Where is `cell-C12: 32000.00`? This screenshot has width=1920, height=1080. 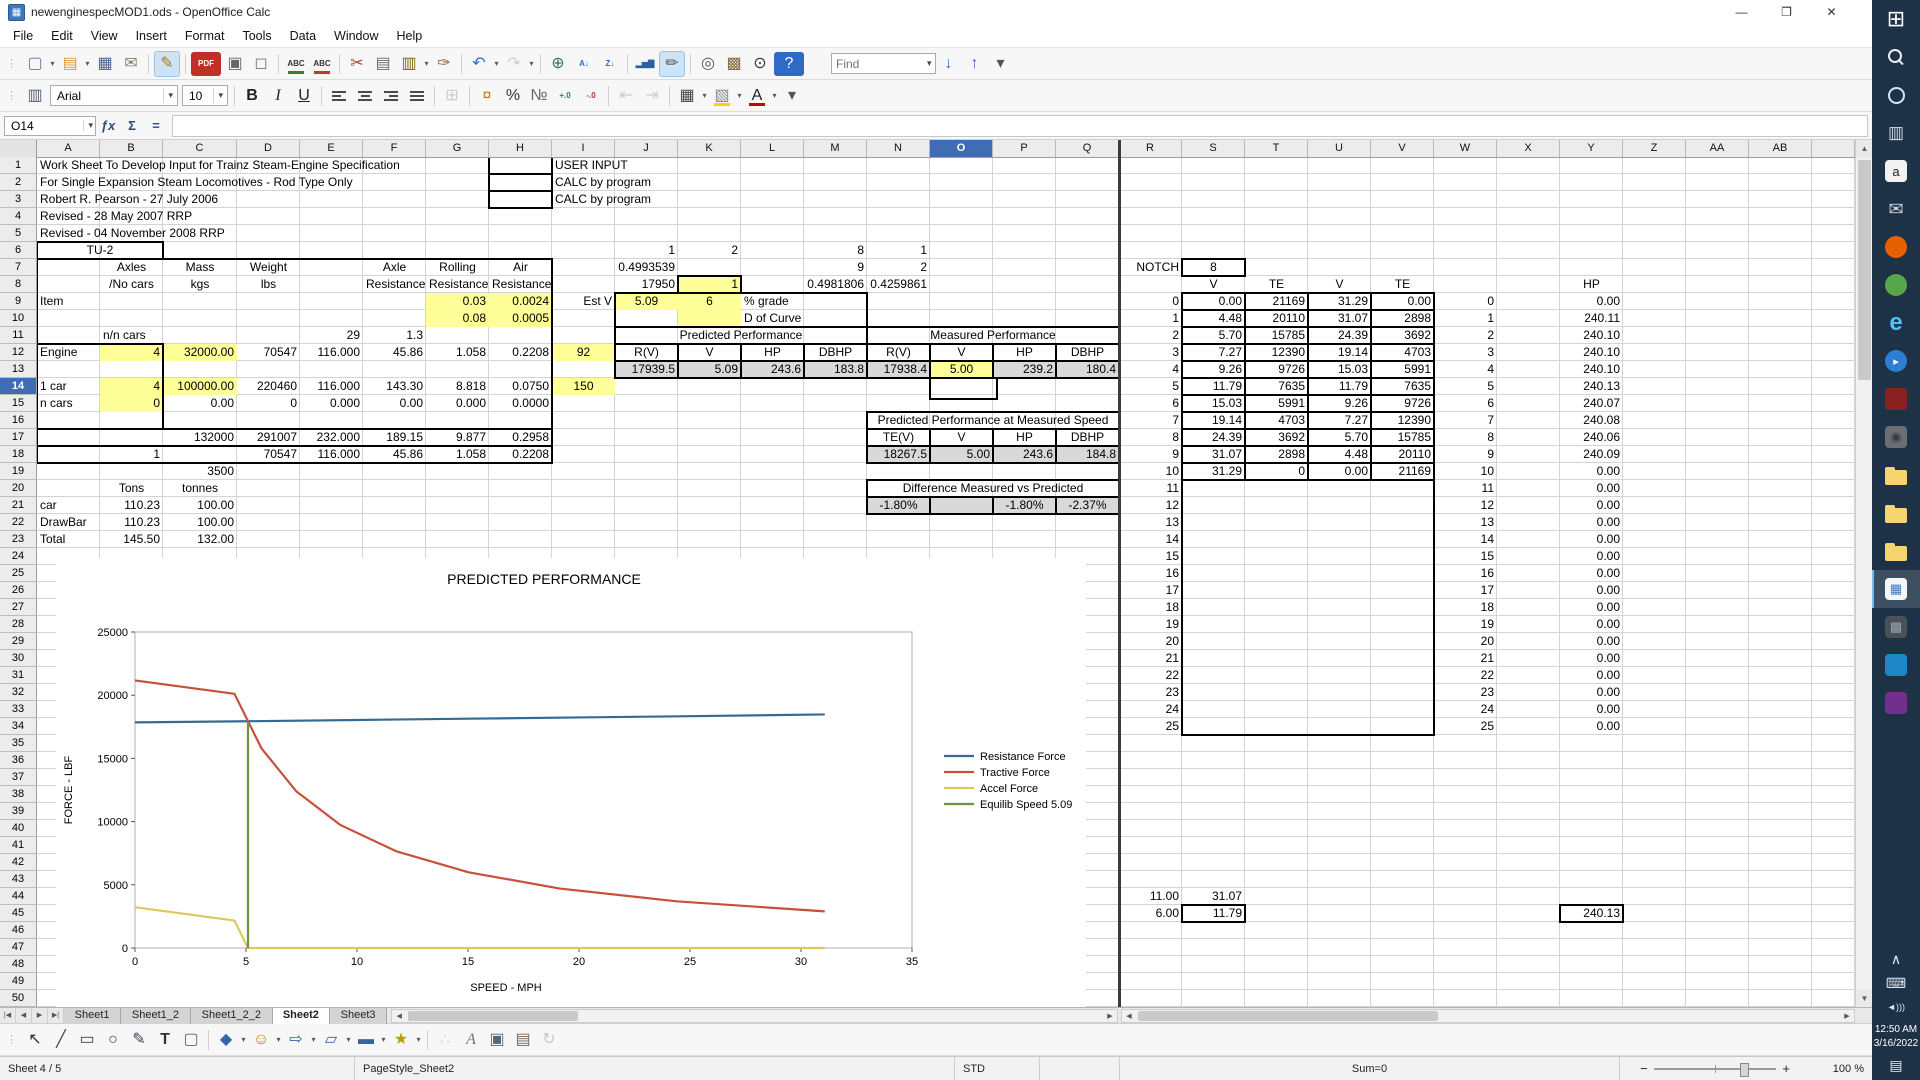 cell-C12: 32000.00 is located at coordinates (200, 352).